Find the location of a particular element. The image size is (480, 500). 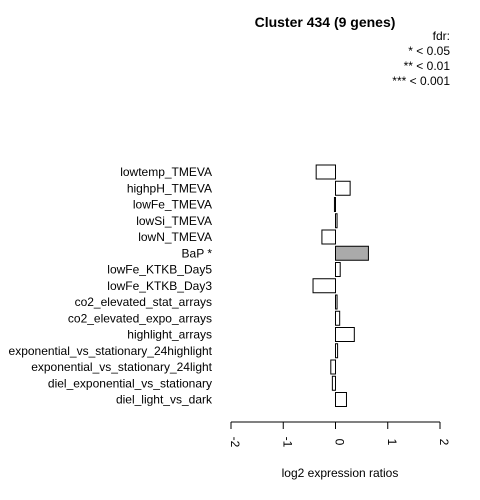

x-tick-label: 1 is located at coordinates (392, 442).